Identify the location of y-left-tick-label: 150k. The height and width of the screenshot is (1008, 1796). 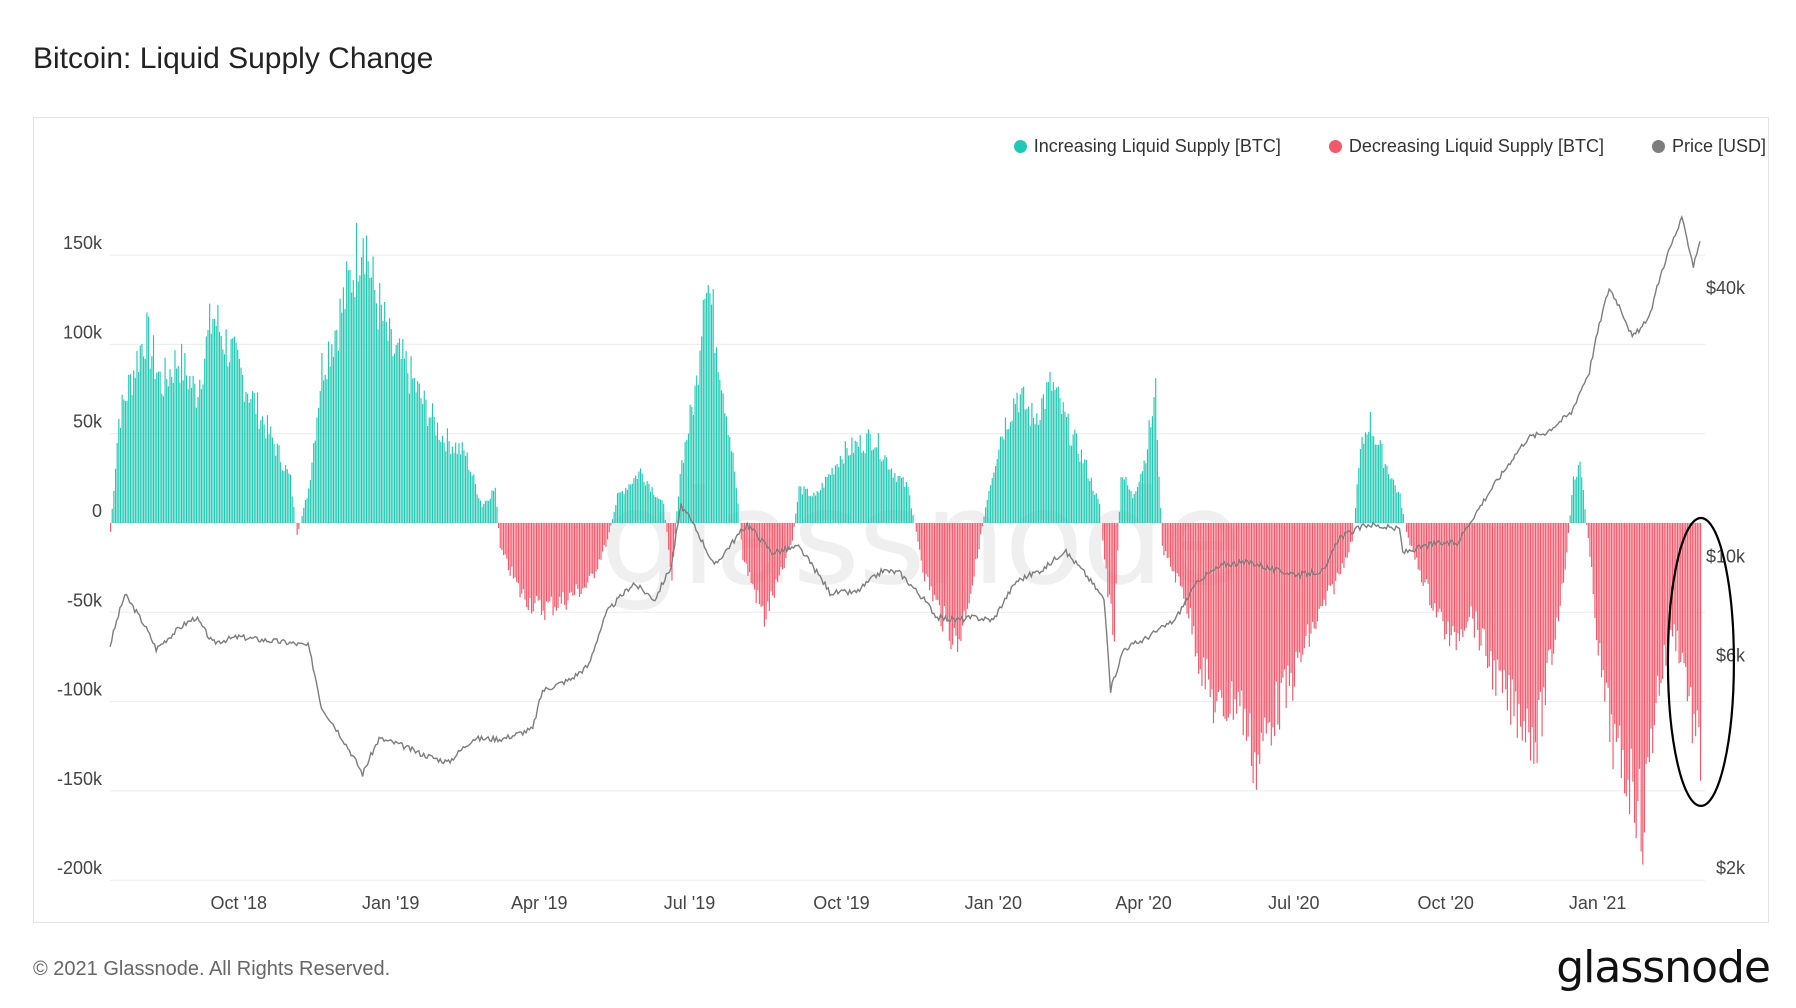
(83, 243).